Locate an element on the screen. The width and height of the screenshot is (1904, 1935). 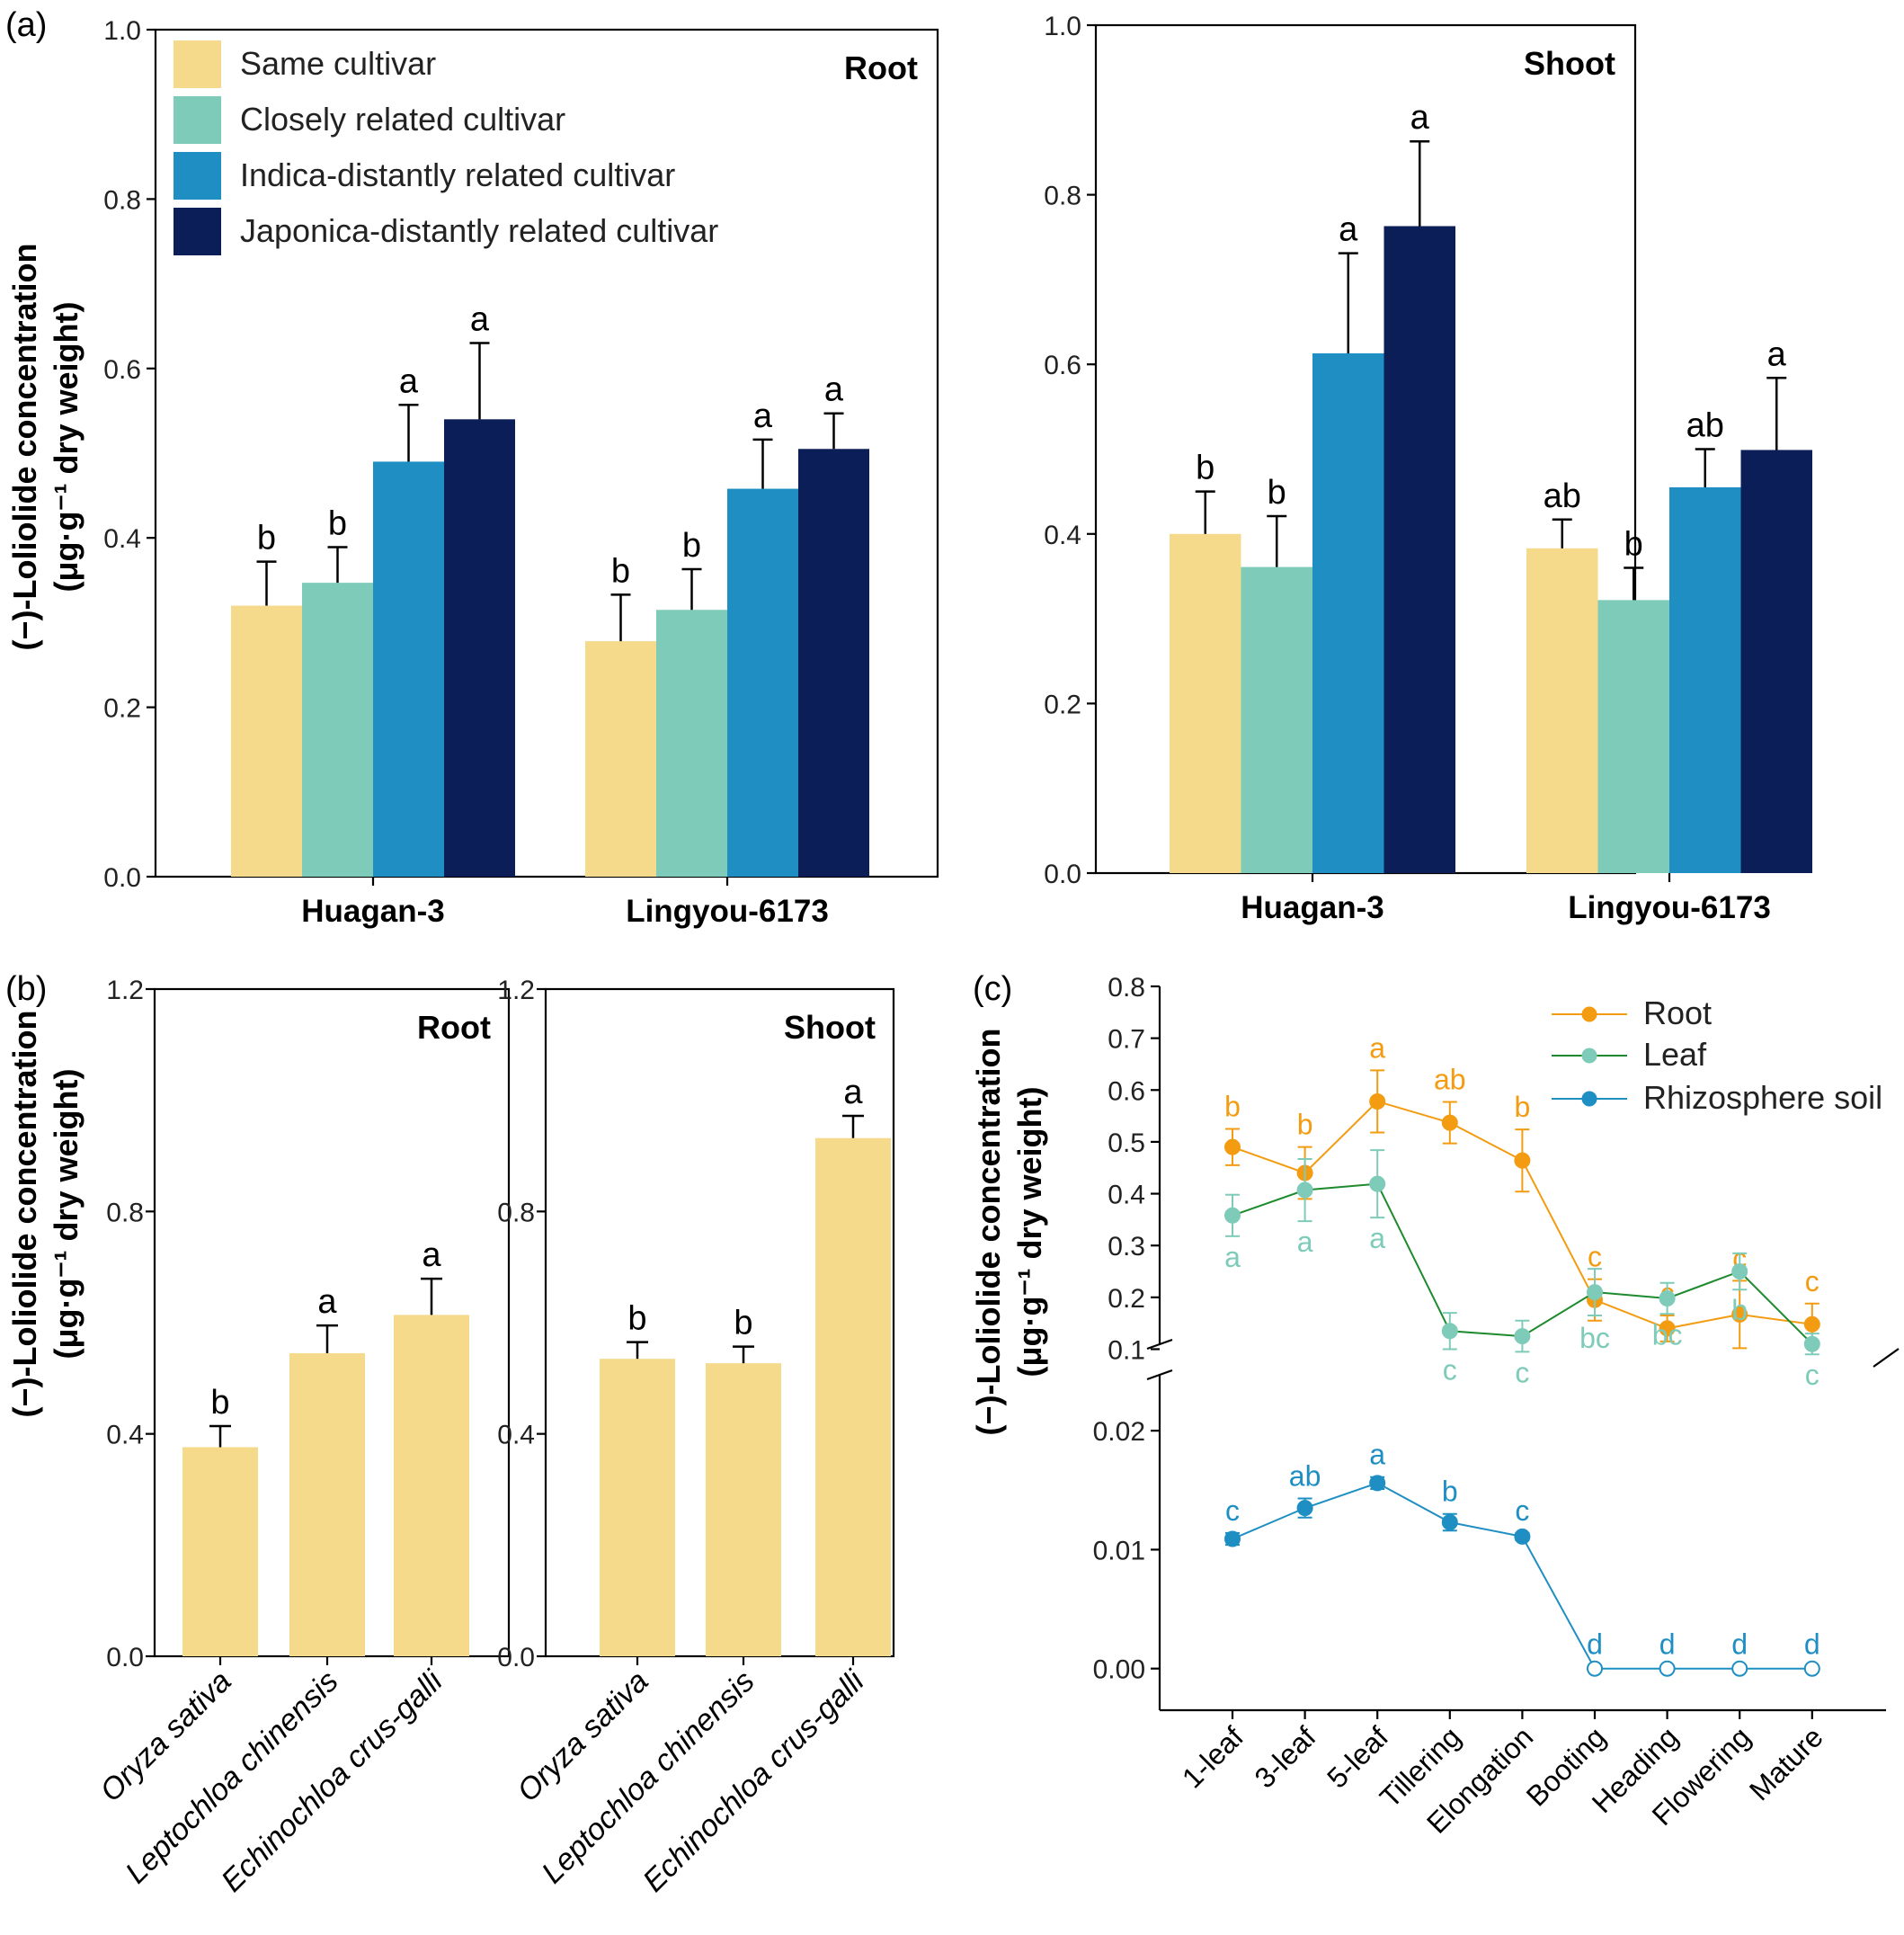
ylabel-b-line2: (μg·g⁻¹ dry weight) is located at coordinates (66, 1214).